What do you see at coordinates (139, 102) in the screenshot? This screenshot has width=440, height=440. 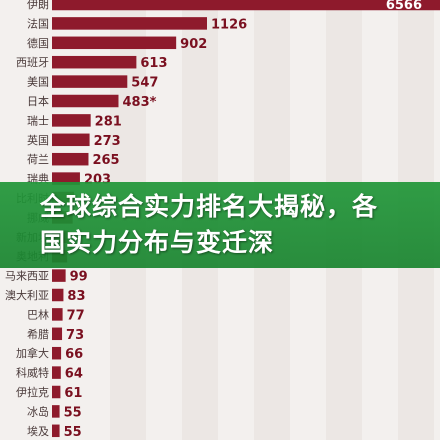 I see `value-label: 483*` at bounding box center [139, 102].